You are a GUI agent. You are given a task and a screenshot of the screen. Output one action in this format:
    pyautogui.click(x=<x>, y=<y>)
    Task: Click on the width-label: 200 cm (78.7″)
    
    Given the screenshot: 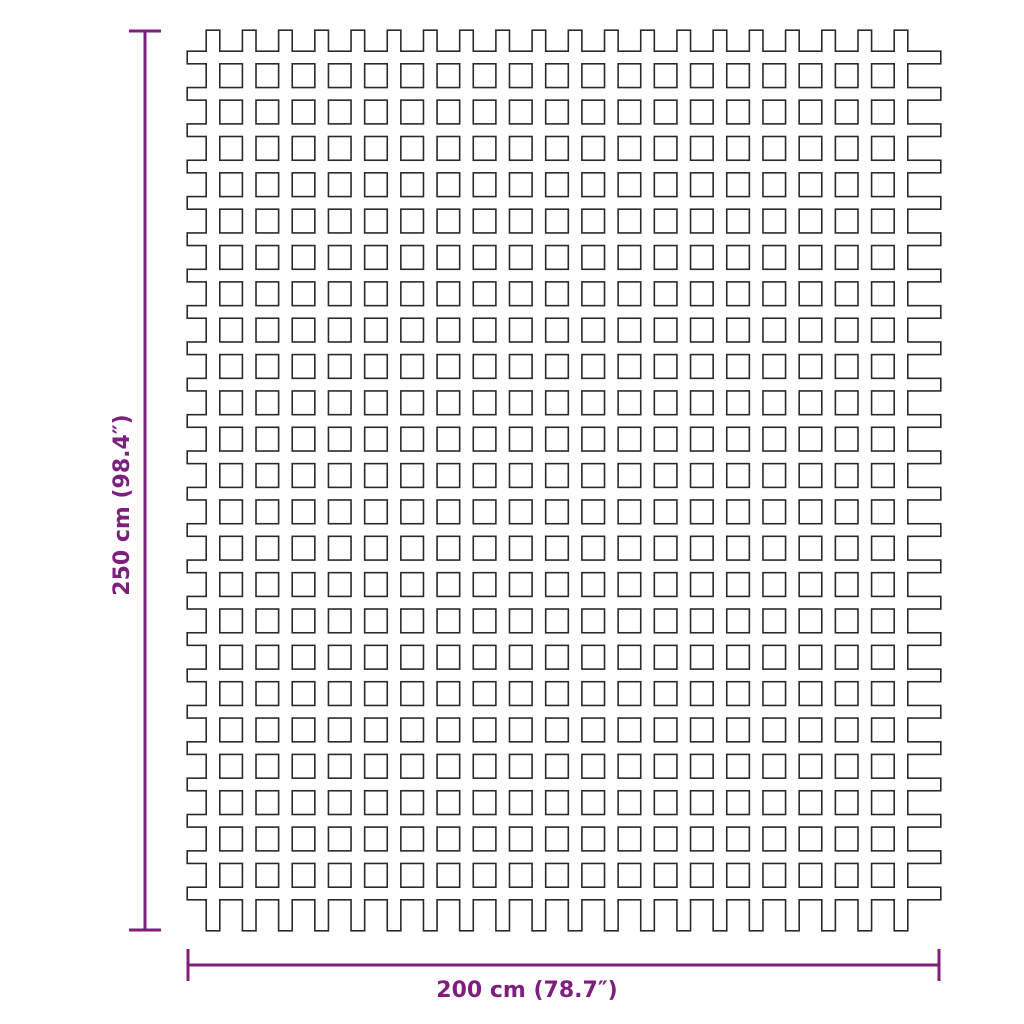 What is the action you would take?
    pyautogui.click(x=526, y=990)
    